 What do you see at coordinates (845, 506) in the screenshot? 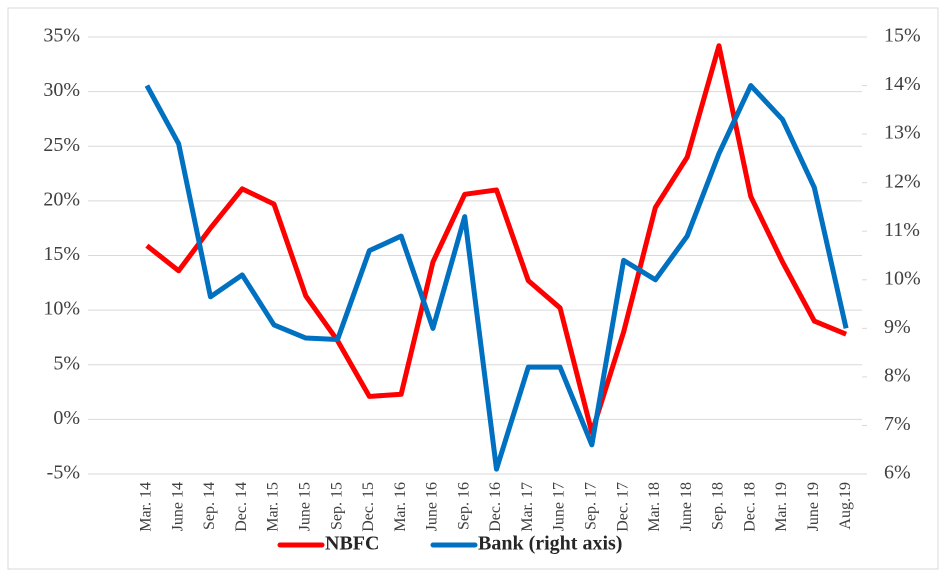
I see `x-tick-label: Aug.19` at bounding box center [845, 506].